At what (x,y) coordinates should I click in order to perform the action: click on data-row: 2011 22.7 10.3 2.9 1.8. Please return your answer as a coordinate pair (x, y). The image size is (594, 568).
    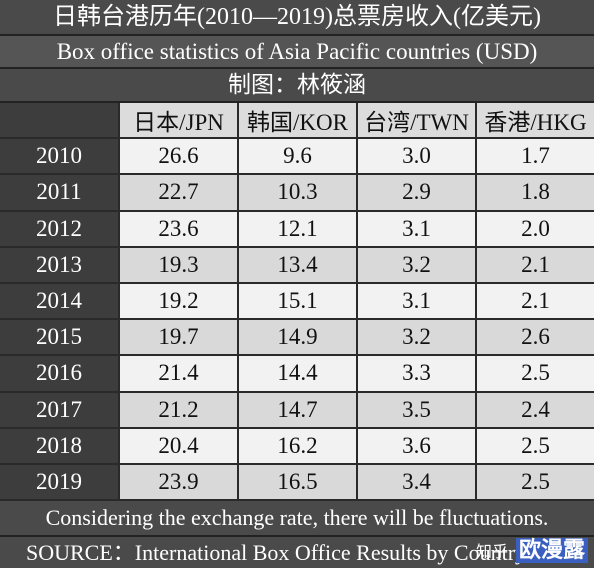
    Looking at the image, I should click on (297, 193).